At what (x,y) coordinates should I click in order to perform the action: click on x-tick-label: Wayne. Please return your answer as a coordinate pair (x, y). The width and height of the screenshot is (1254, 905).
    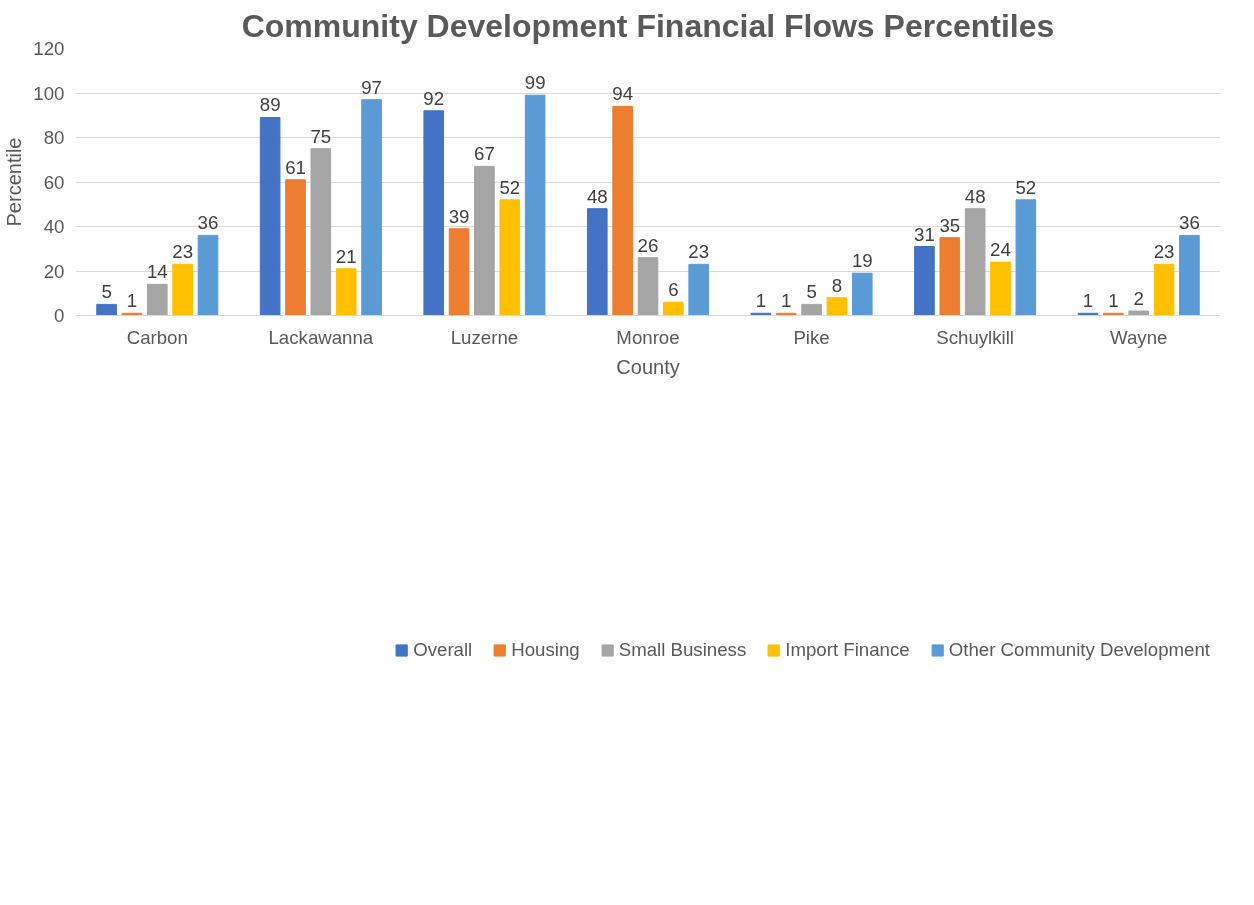
    Looking at the image, I should click on (1139, 337).